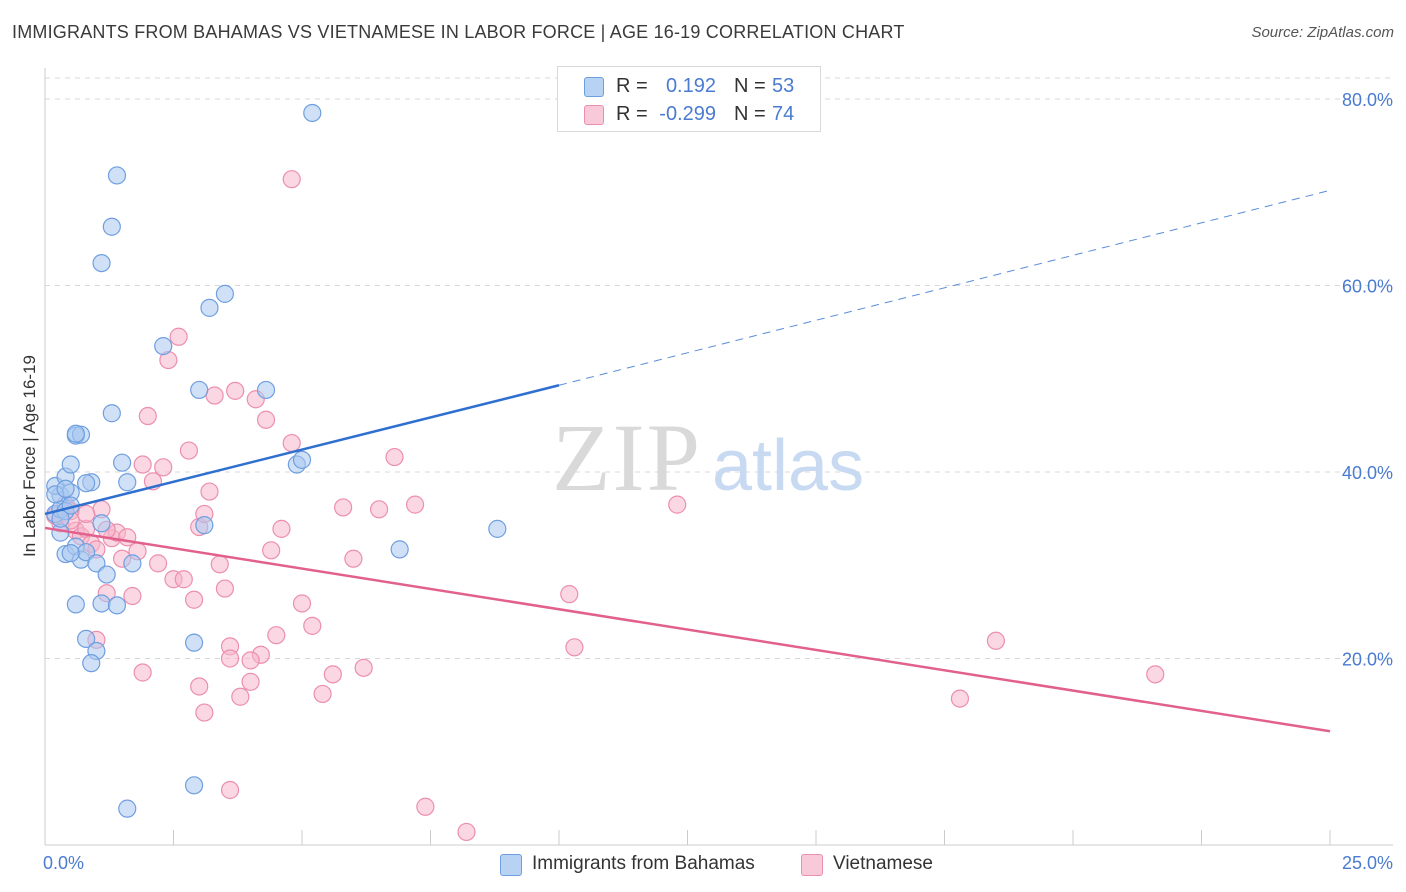  Describe the element at coordinates (29, 456) in the screenshot. I see `y-axis-label: In Labor Force | Age 16-19` at that location.